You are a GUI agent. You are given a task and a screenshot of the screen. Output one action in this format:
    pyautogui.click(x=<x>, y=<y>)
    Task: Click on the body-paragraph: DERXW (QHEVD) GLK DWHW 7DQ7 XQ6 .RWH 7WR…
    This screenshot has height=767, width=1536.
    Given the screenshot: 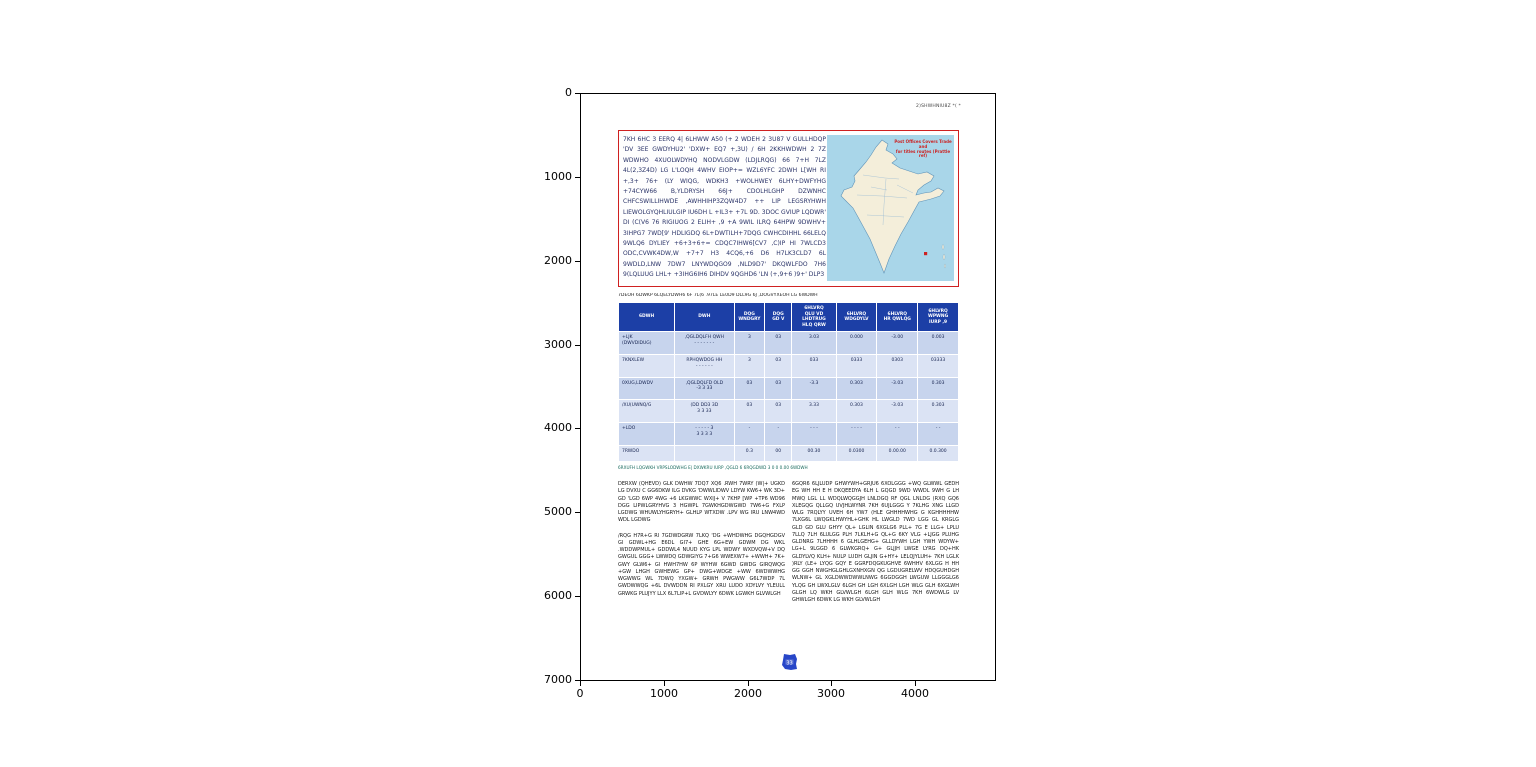 What is the action you would take?
    pyautogui.click(x=701, y=502)
    